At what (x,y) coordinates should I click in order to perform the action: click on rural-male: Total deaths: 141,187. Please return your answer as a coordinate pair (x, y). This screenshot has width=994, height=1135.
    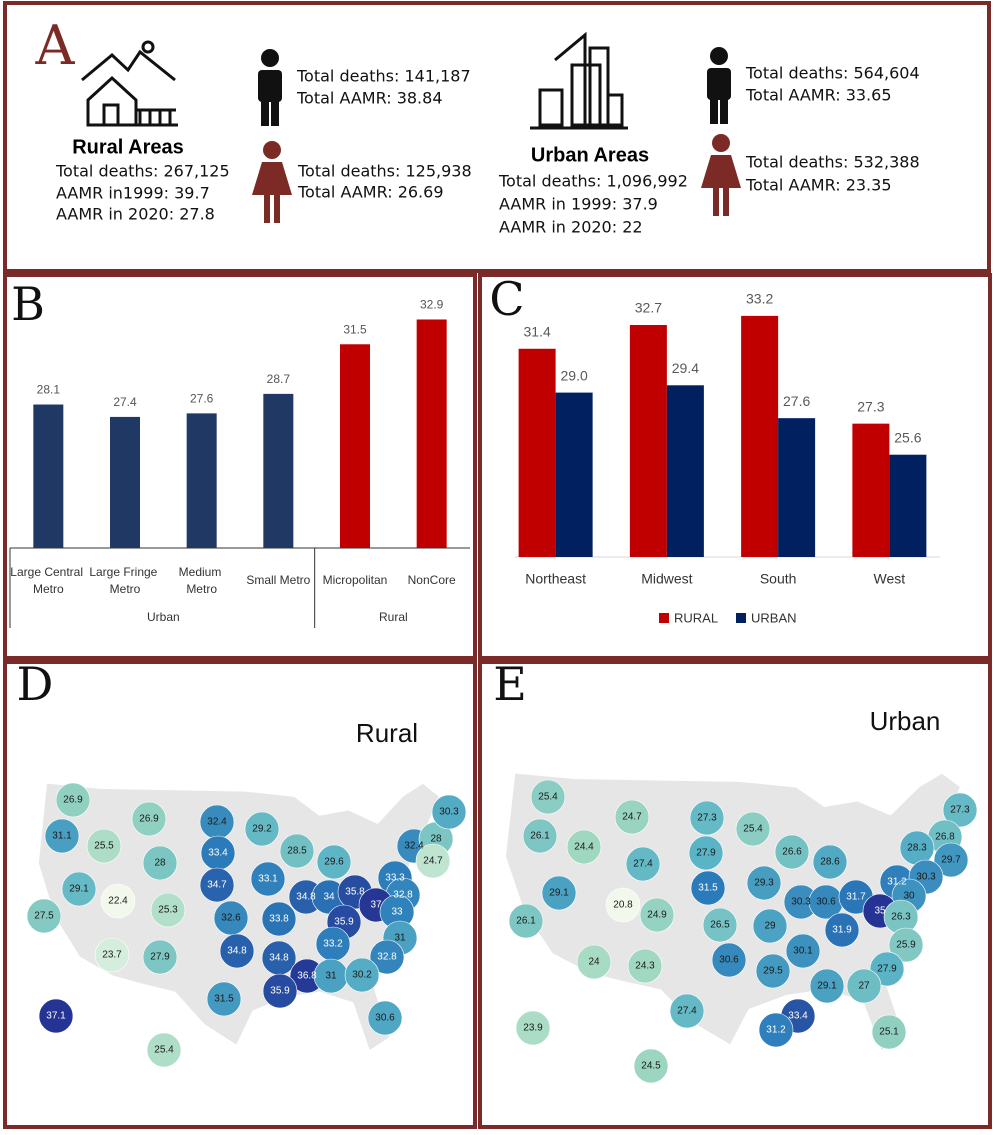
    Looking at the image, I should click on (383, 76).